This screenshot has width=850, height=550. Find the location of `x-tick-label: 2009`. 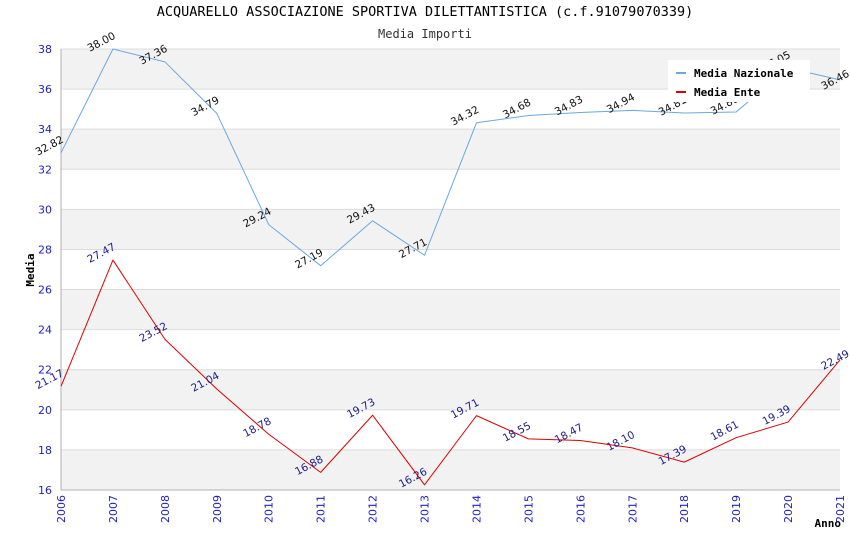

x-tick-label: 2009 is located at coordinates (217, 509).